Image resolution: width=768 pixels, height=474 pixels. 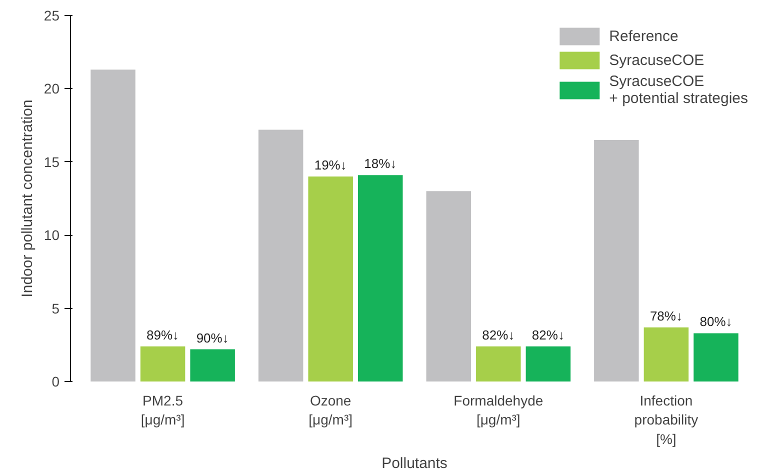 I want to click on annotation: 80%↓, so click(x=716, y=322).